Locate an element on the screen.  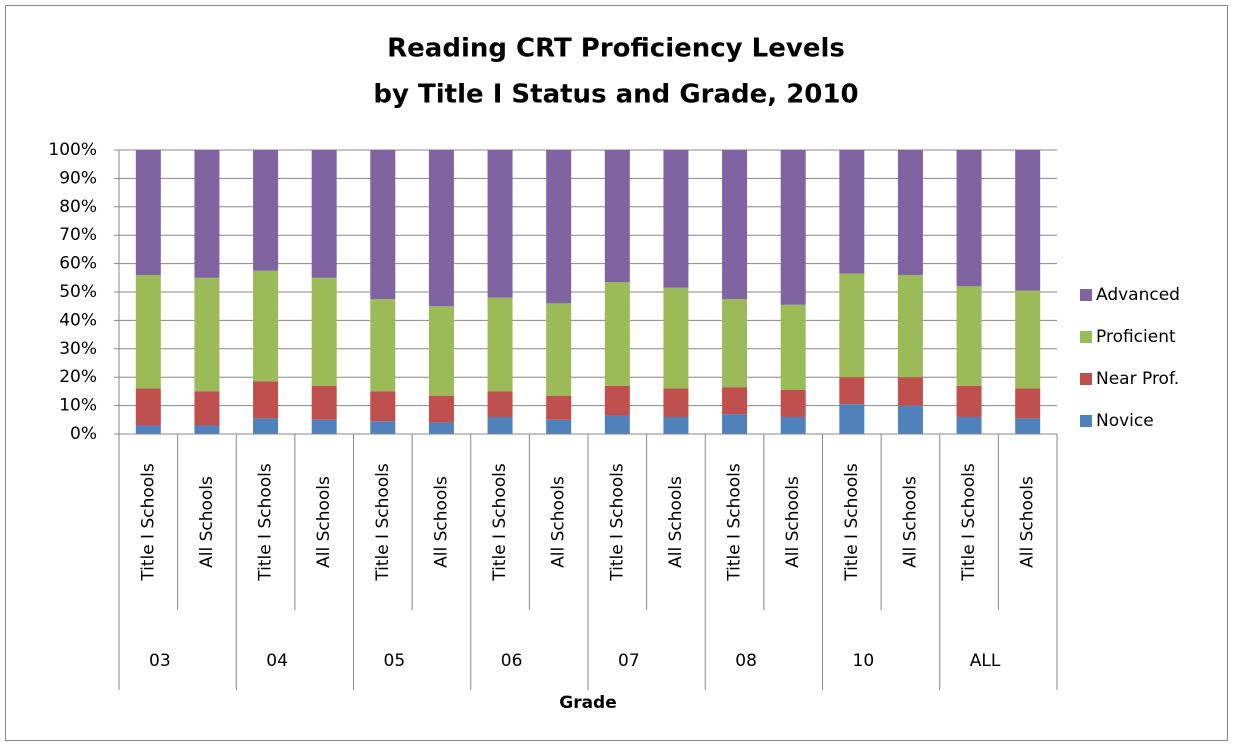
group-label: 04 is located at coordinates (277, 661).